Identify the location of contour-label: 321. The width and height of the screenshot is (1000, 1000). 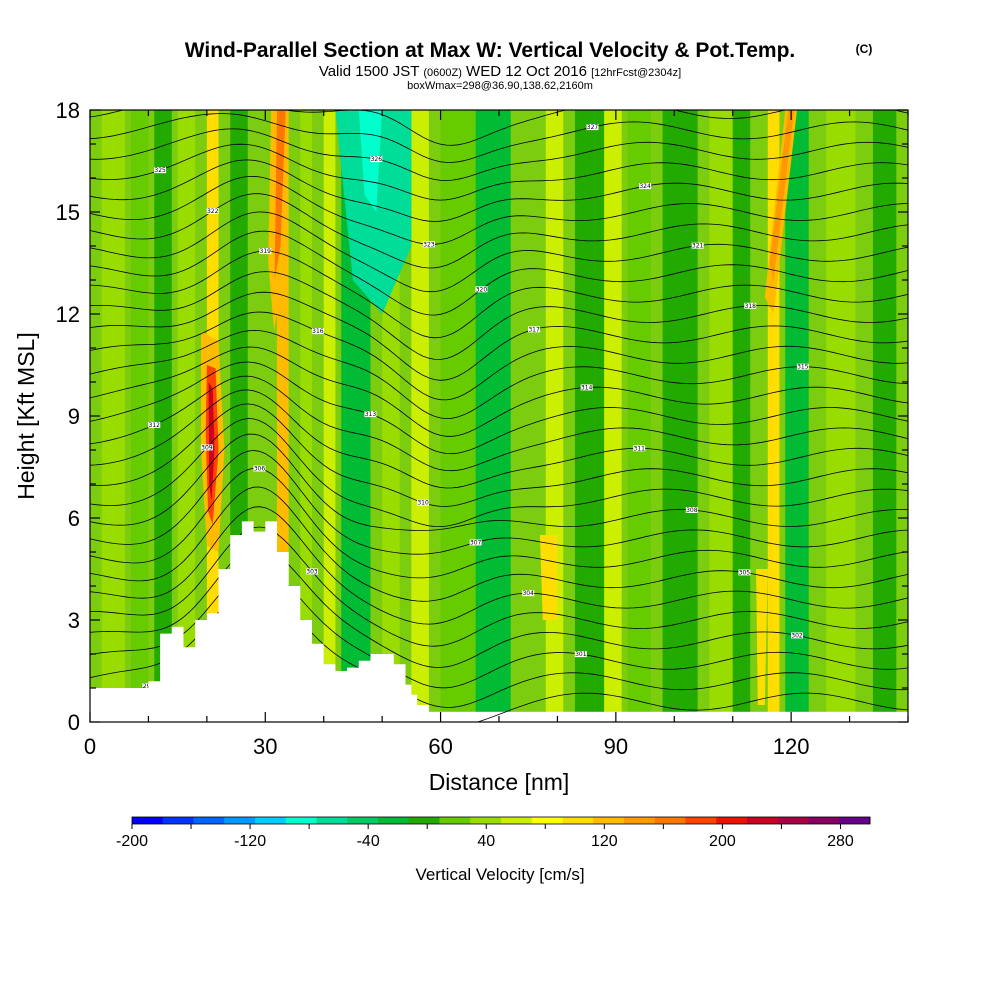
(698, 246).